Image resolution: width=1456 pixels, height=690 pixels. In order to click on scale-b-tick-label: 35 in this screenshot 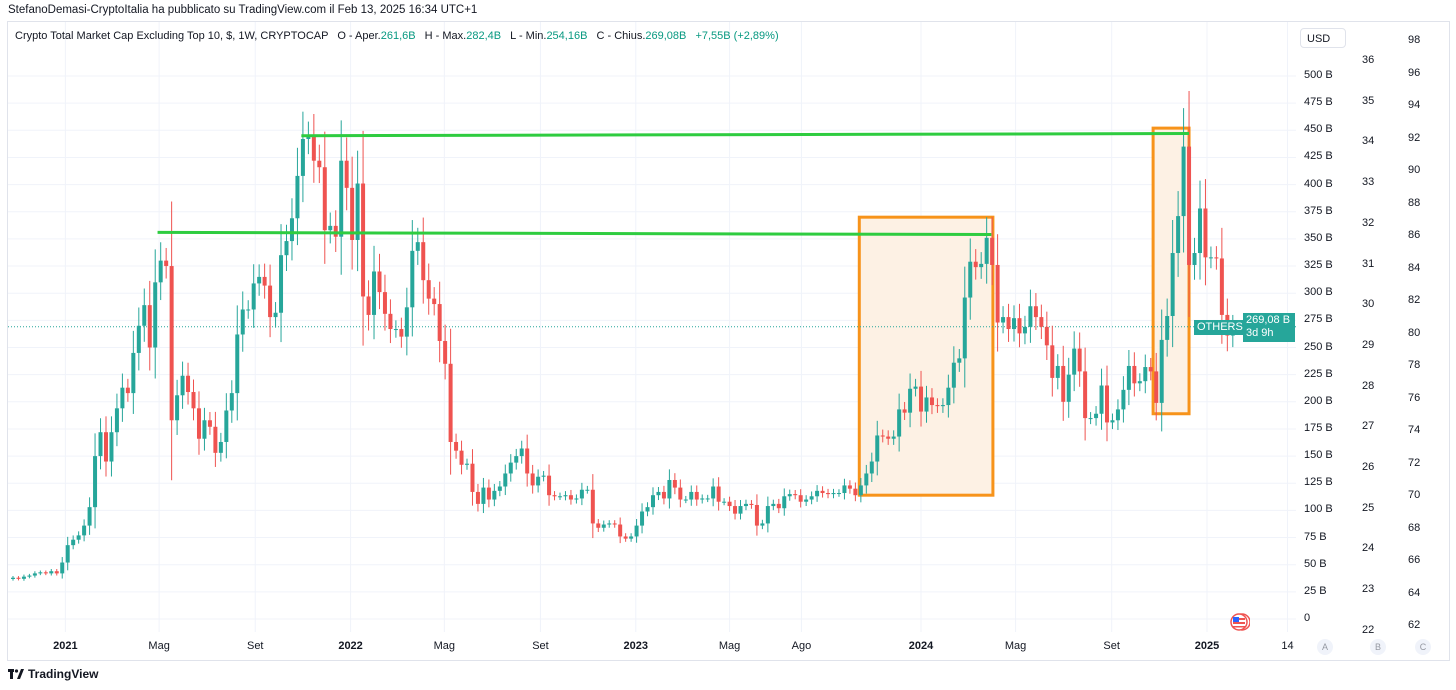, I will do `click(1368, 100)`.